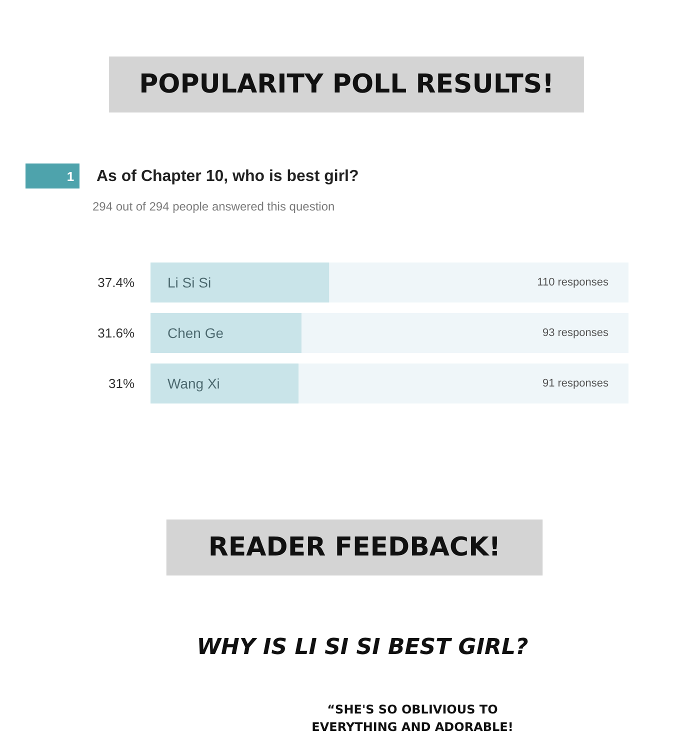 This screenshot has height=738, width=690. I want to click on text: WHY IS LI SI SI BEST GIRL?, so click(362, 647).